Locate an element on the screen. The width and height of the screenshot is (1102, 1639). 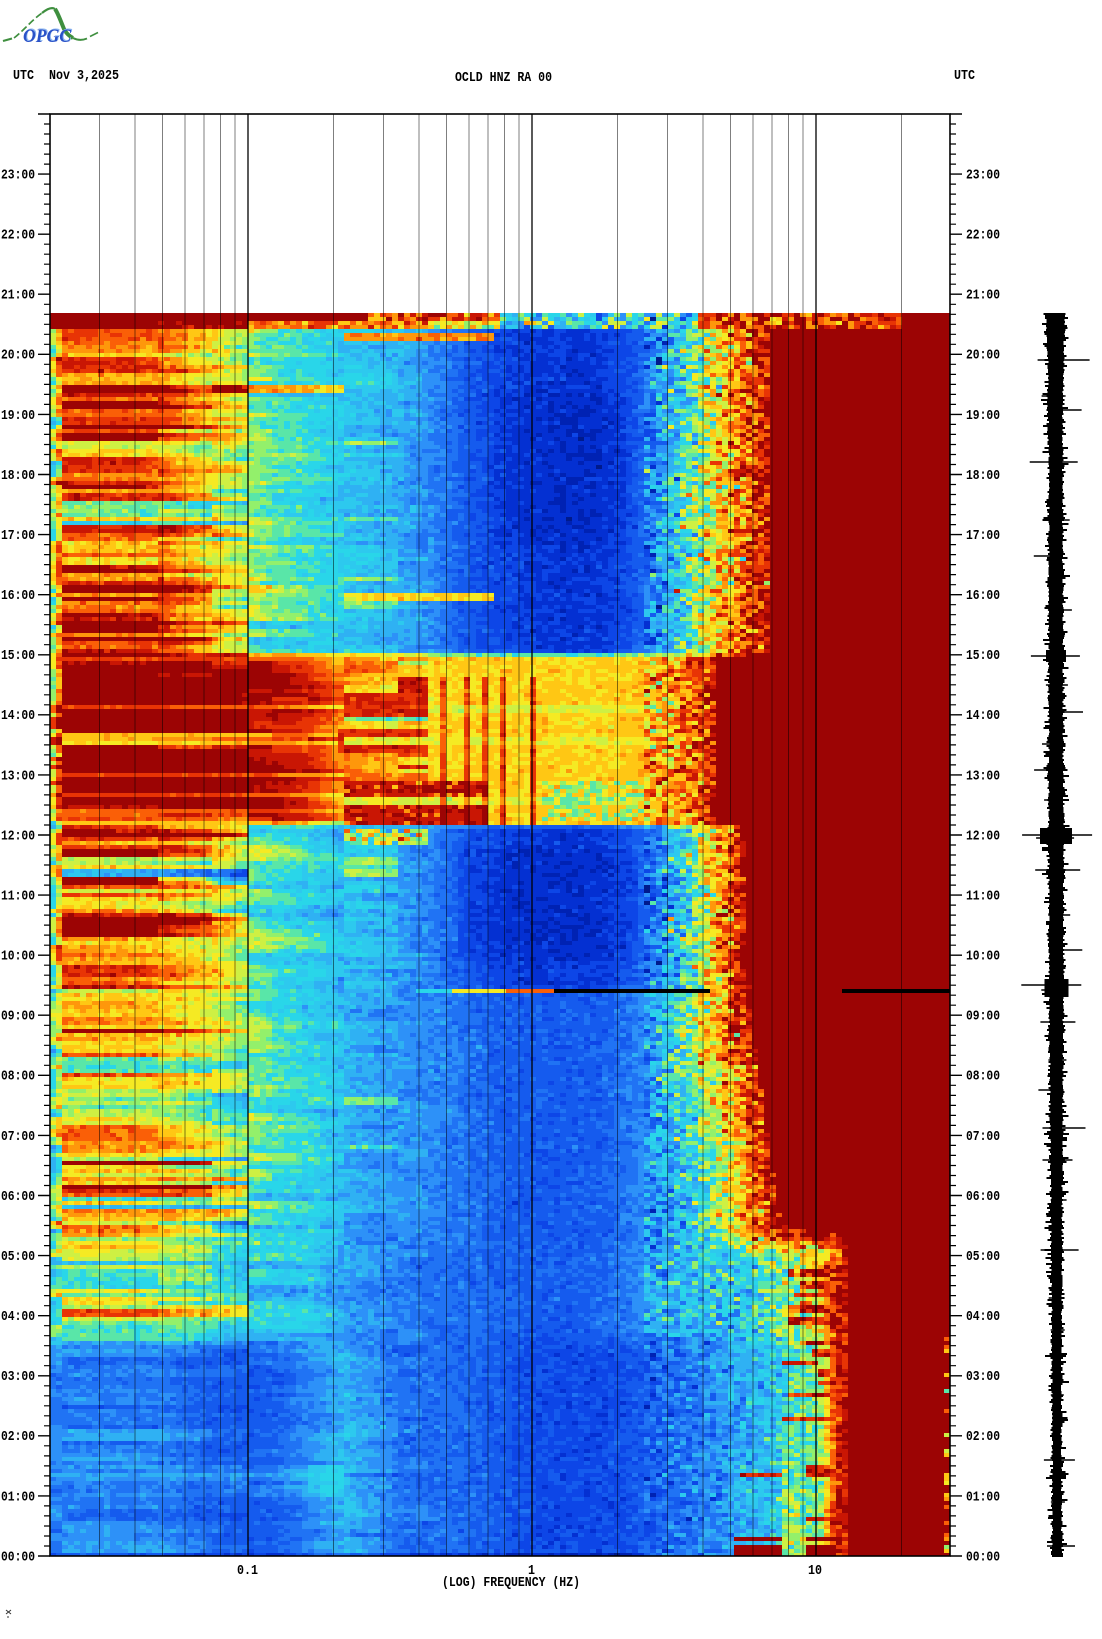
svg-text: 10 is located at coordinates (815, 1571).